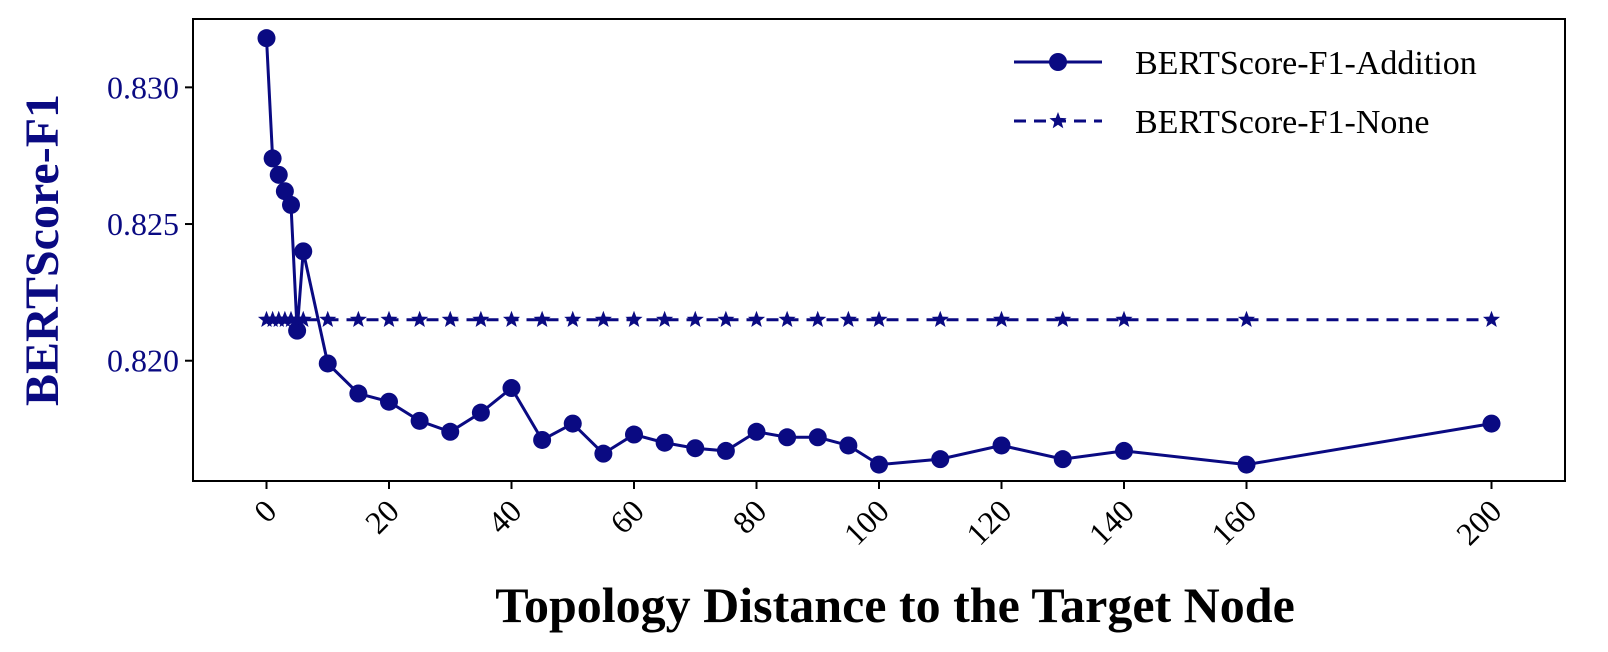 The height and width of the screenshot is (652, 1608). What do you see at coordinates (382, 516) in the screenshot?
I see `x-tick-label: 20` at bounding box center [382, 516].